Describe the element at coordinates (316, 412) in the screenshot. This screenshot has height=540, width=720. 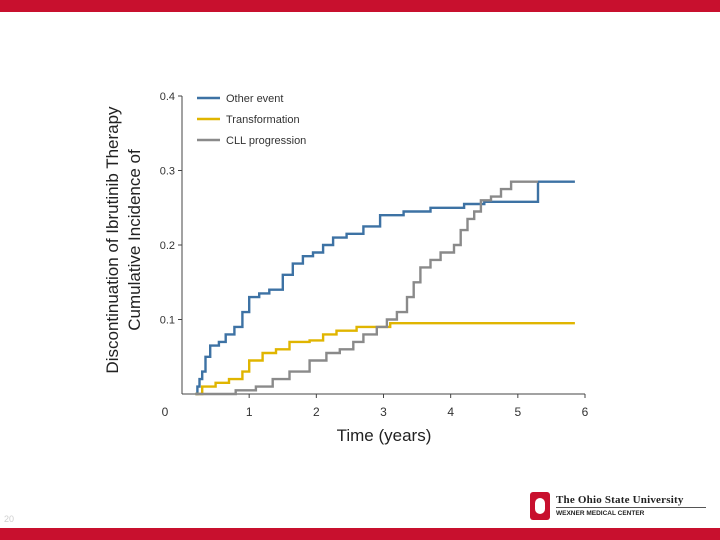
I see `x-tick-label: 2` at that location.